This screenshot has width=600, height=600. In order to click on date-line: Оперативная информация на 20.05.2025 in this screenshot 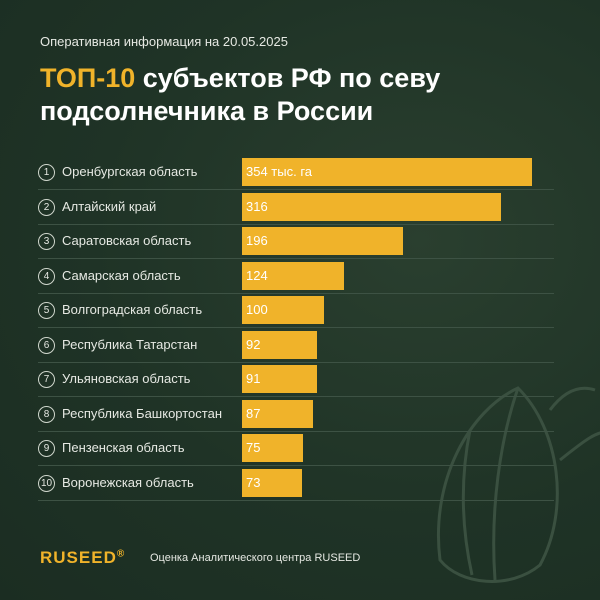, I will do `click(164, 41)`.